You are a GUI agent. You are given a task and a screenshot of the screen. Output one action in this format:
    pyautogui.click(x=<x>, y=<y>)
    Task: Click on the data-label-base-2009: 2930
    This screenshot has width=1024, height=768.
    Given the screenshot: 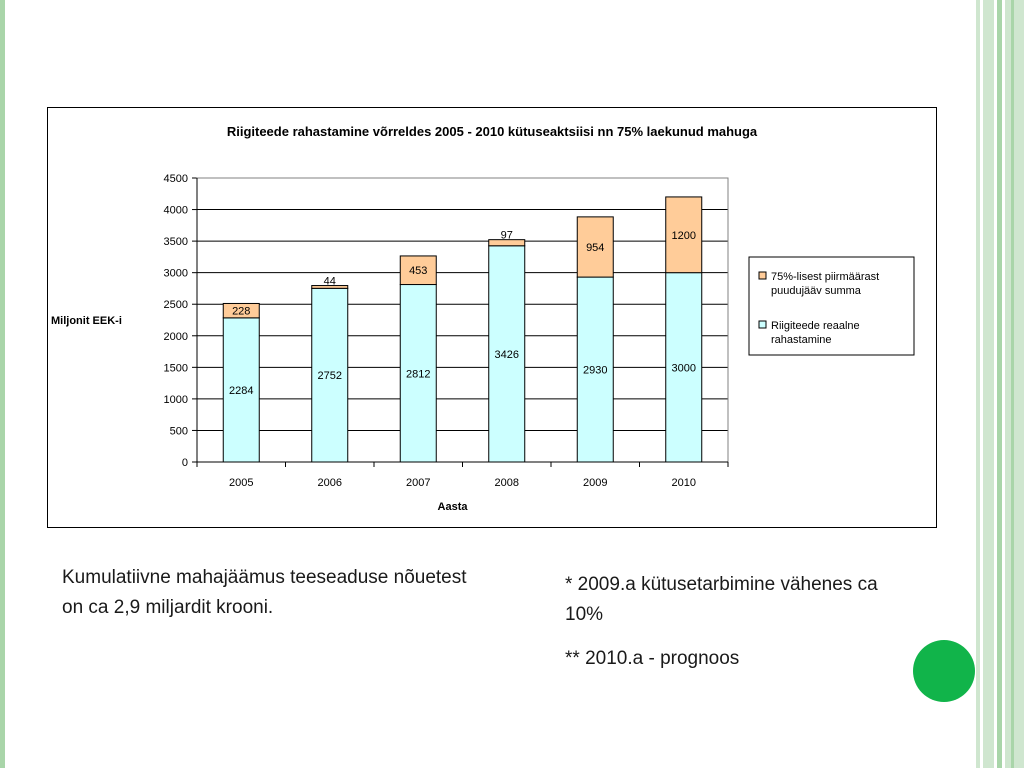 What is the action you would take?
    pyautogui.click(x=595, y=371)
    